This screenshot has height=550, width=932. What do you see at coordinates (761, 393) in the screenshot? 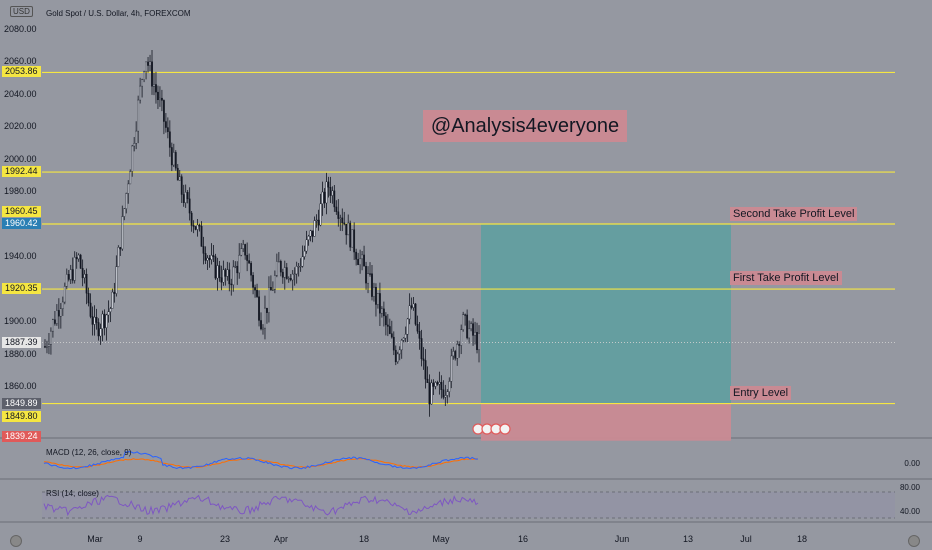
I see `entry-level-label: Entry Level` at bounding box center [761, 393].